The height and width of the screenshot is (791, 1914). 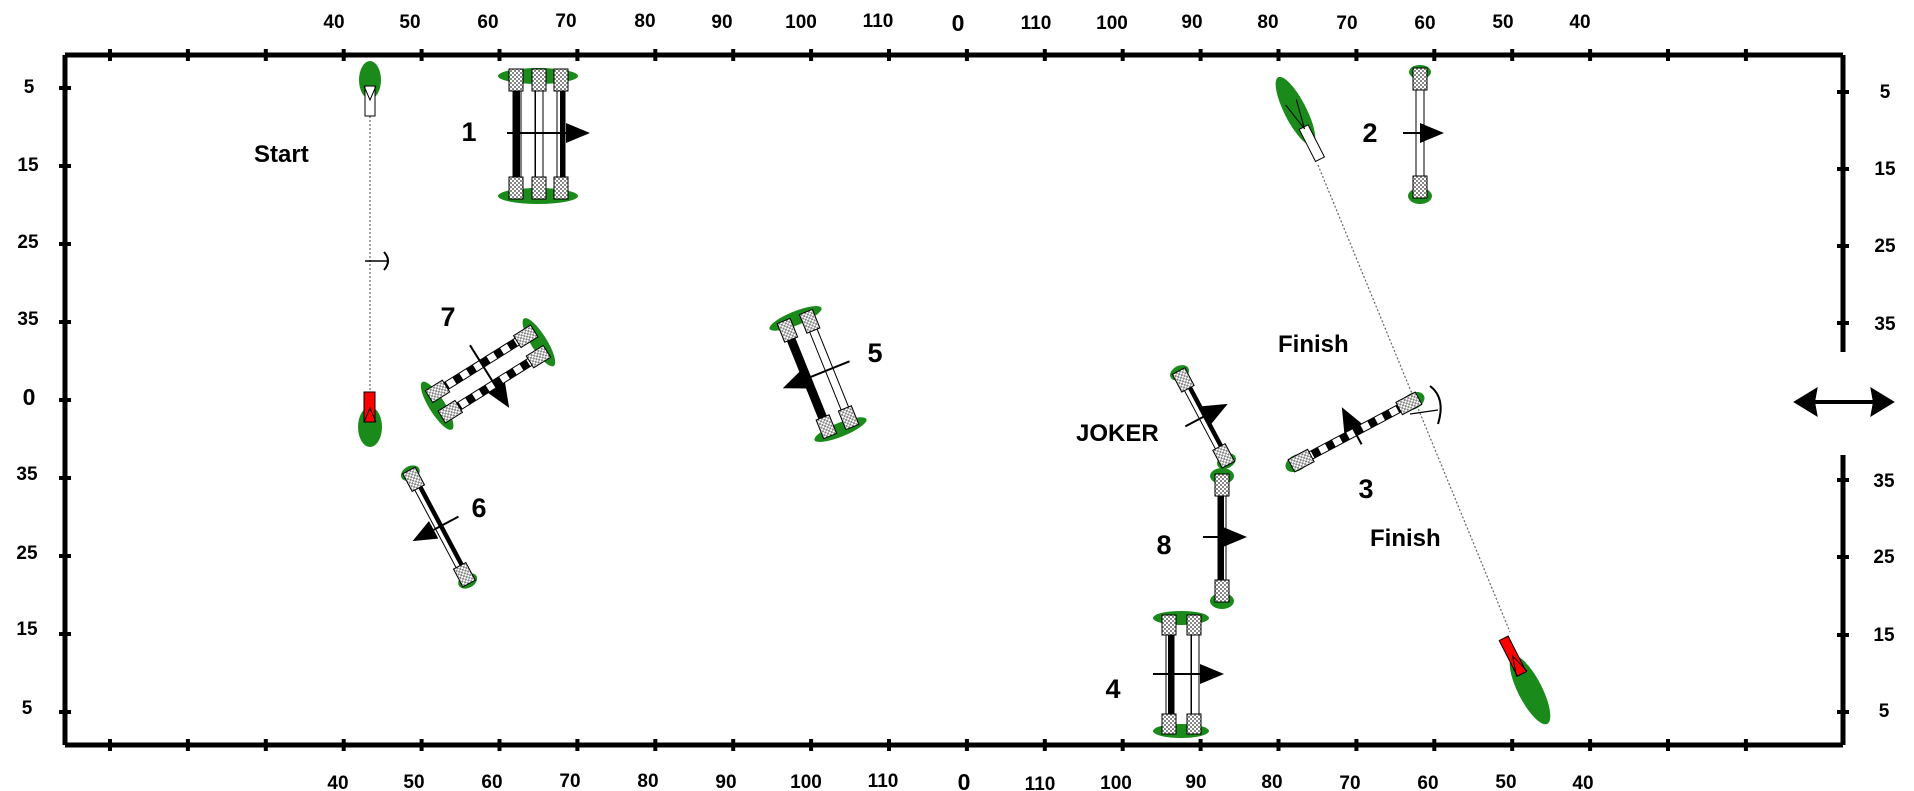 What do you see at coordinates (1352, 426) in the screenshot?
I see `obstacle-3-arrow-icon` at bounding box center [1352, 426].